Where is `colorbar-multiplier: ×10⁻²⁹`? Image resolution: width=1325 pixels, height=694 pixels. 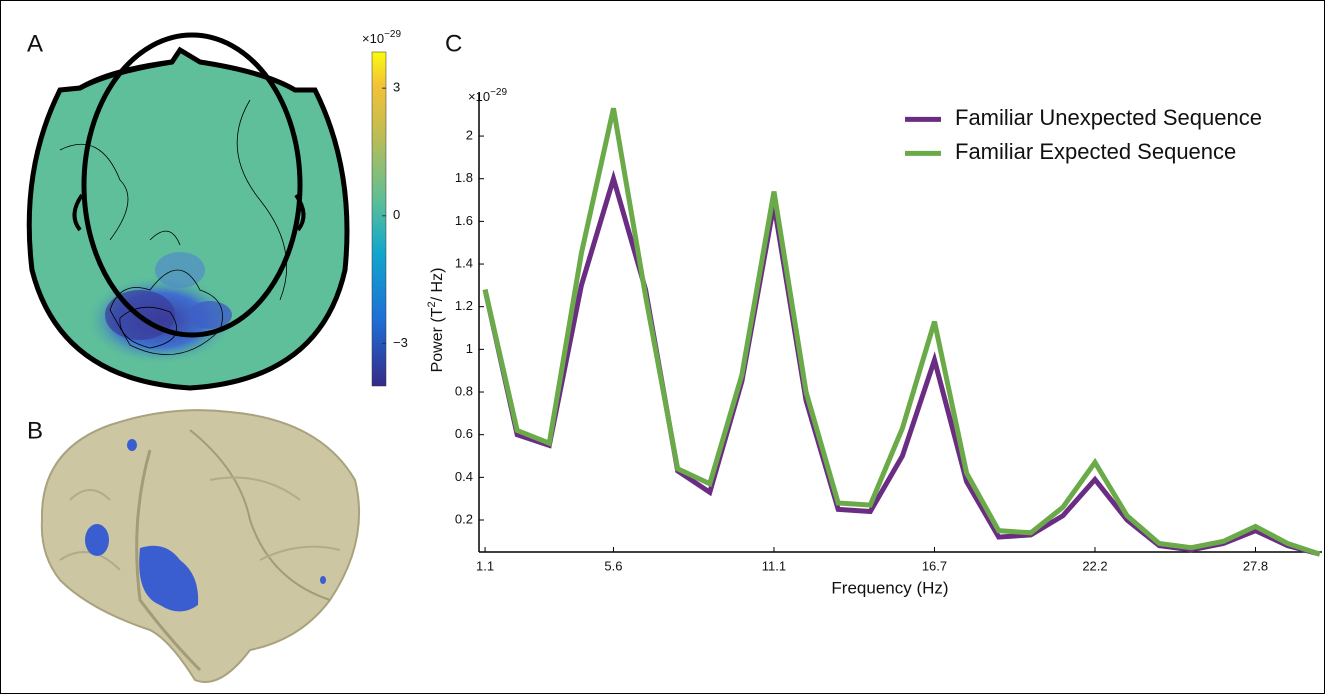
colorbar-multiplier: ×10⁻²⁹ is located at coordinates (381, 38).